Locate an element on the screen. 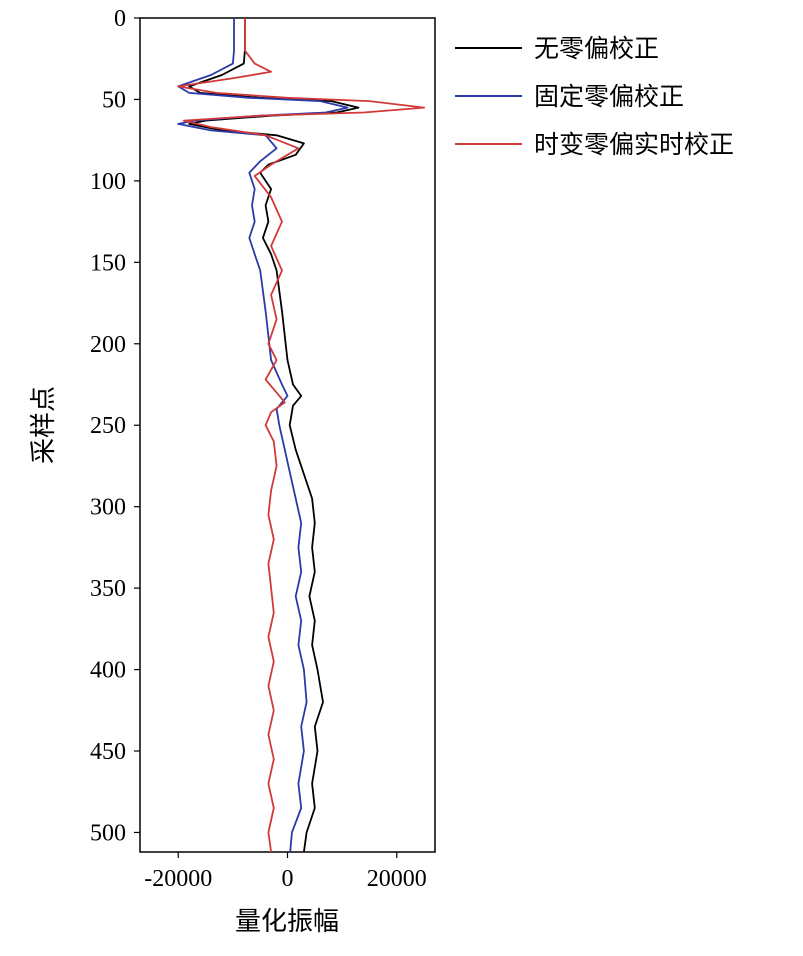 Image resolution: width=803 pixels, height=956 pixels. x-axis: -20000 0 20000 is located at coordinates (285, 872).